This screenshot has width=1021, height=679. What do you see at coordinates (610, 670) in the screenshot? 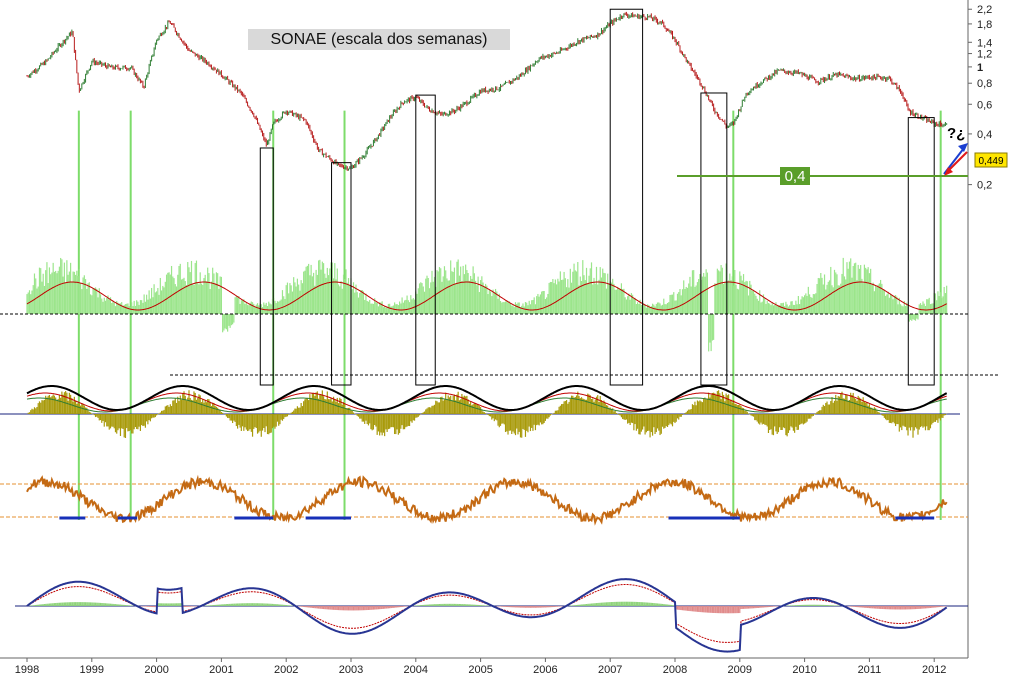
I see `x-tick-label: 2007` at bounding box center [610, 670].